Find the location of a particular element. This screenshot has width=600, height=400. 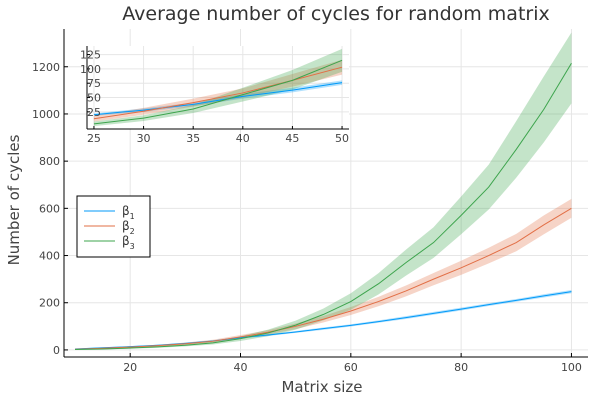

y-axis-label: Number of cycles is located at coordinates (14, 199).